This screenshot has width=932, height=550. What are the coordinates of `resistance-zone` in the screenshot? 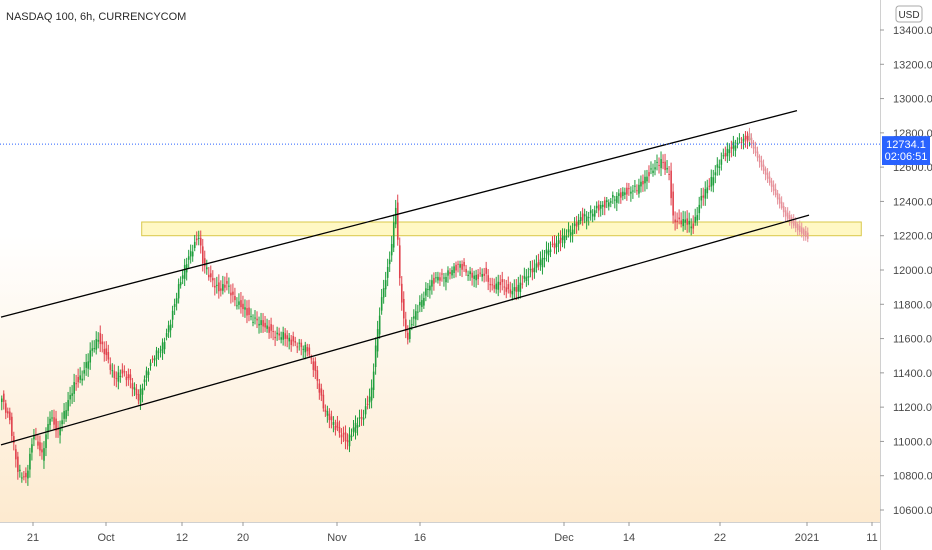 It's located at (501, 229).